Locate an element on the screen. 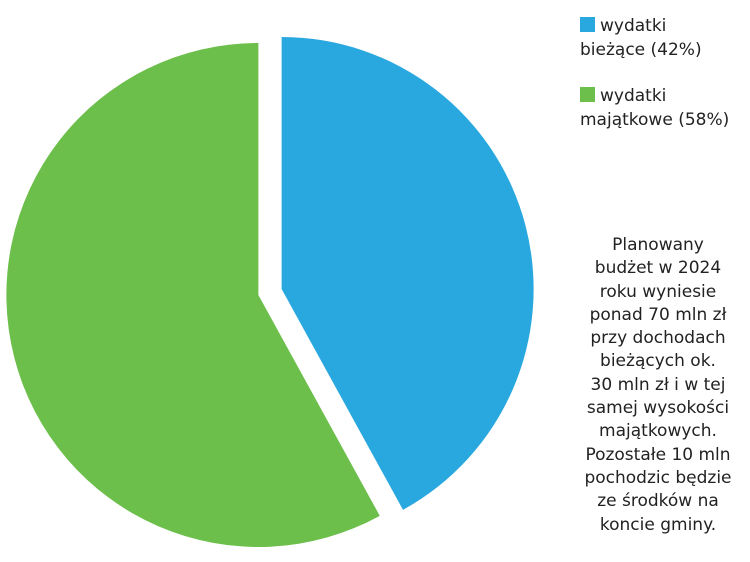 Image resolution: width=750 pixels, height=562 pixels. legend-item-wydatki-biezace: wydatki bieżące (42%) is located at coordinates (665, 38).